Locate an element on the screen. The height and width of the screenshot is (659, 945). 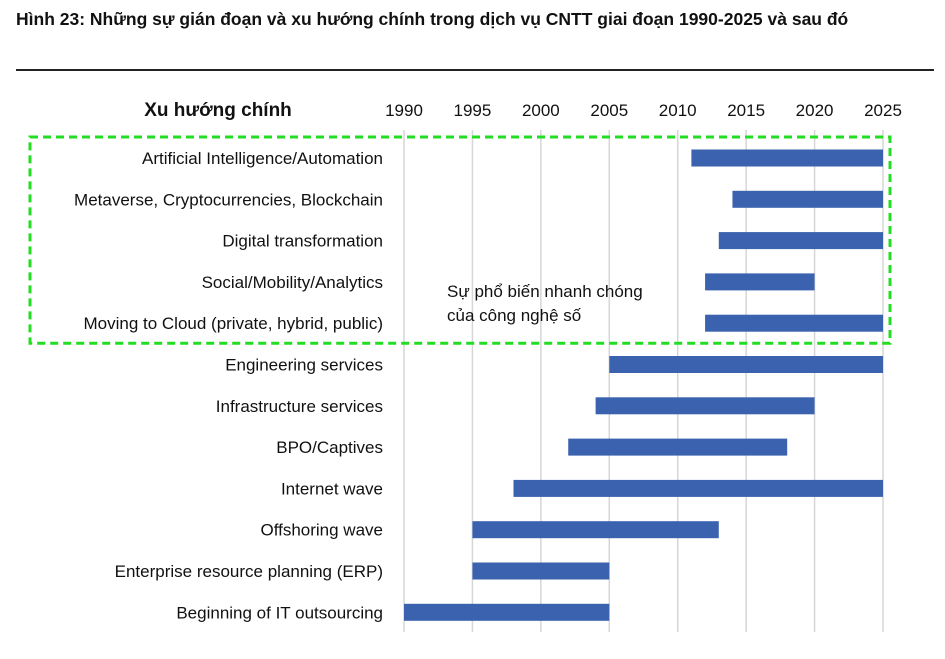
category-label: Internet wave is located at coordinates (332, 488).